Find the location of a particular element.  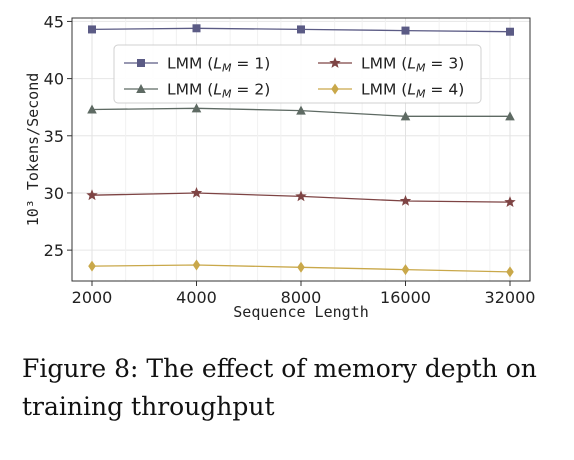

y-tick-label: 25 is located at coordinates (54, 250).